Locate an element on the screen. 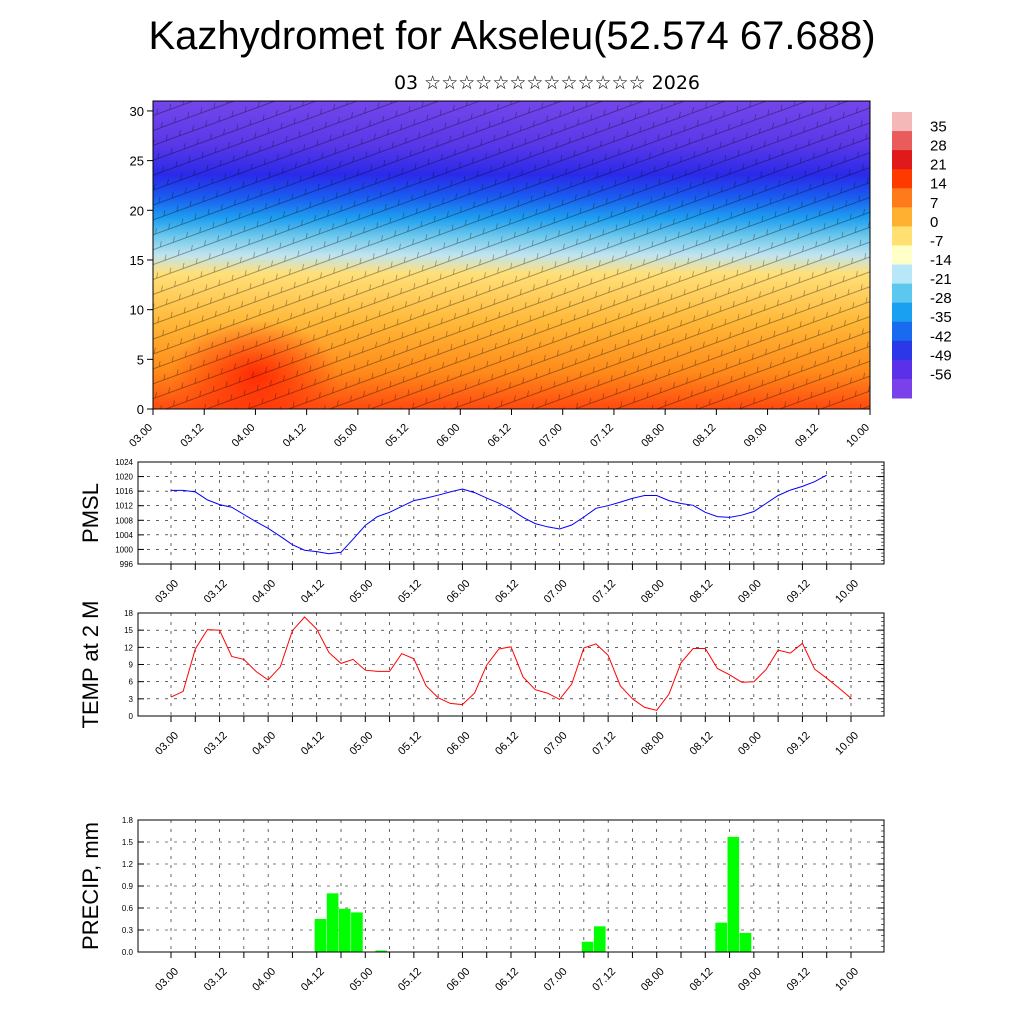  y-tick-label: 0 is located at coordinates (131, 716).